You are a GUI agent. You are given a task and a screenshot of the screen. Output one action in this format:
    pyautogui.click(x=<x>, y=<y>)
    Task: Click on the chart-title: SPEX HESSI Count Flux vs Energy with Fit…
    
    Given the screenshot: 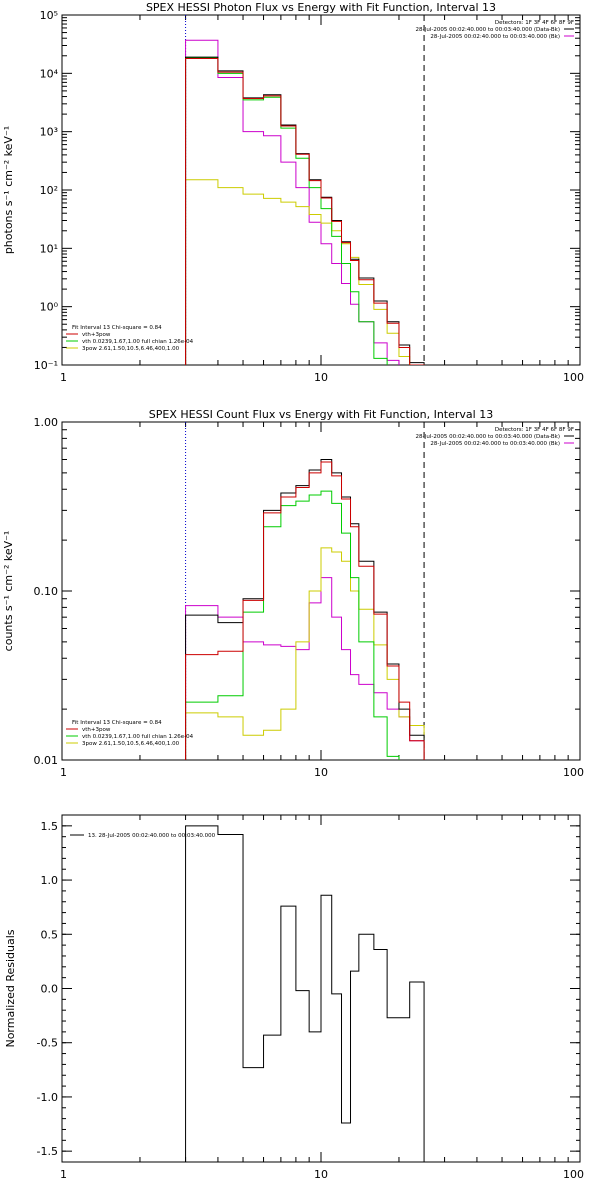 What is the action you would take?
    pyautogui.click(x=321, y=414)
    